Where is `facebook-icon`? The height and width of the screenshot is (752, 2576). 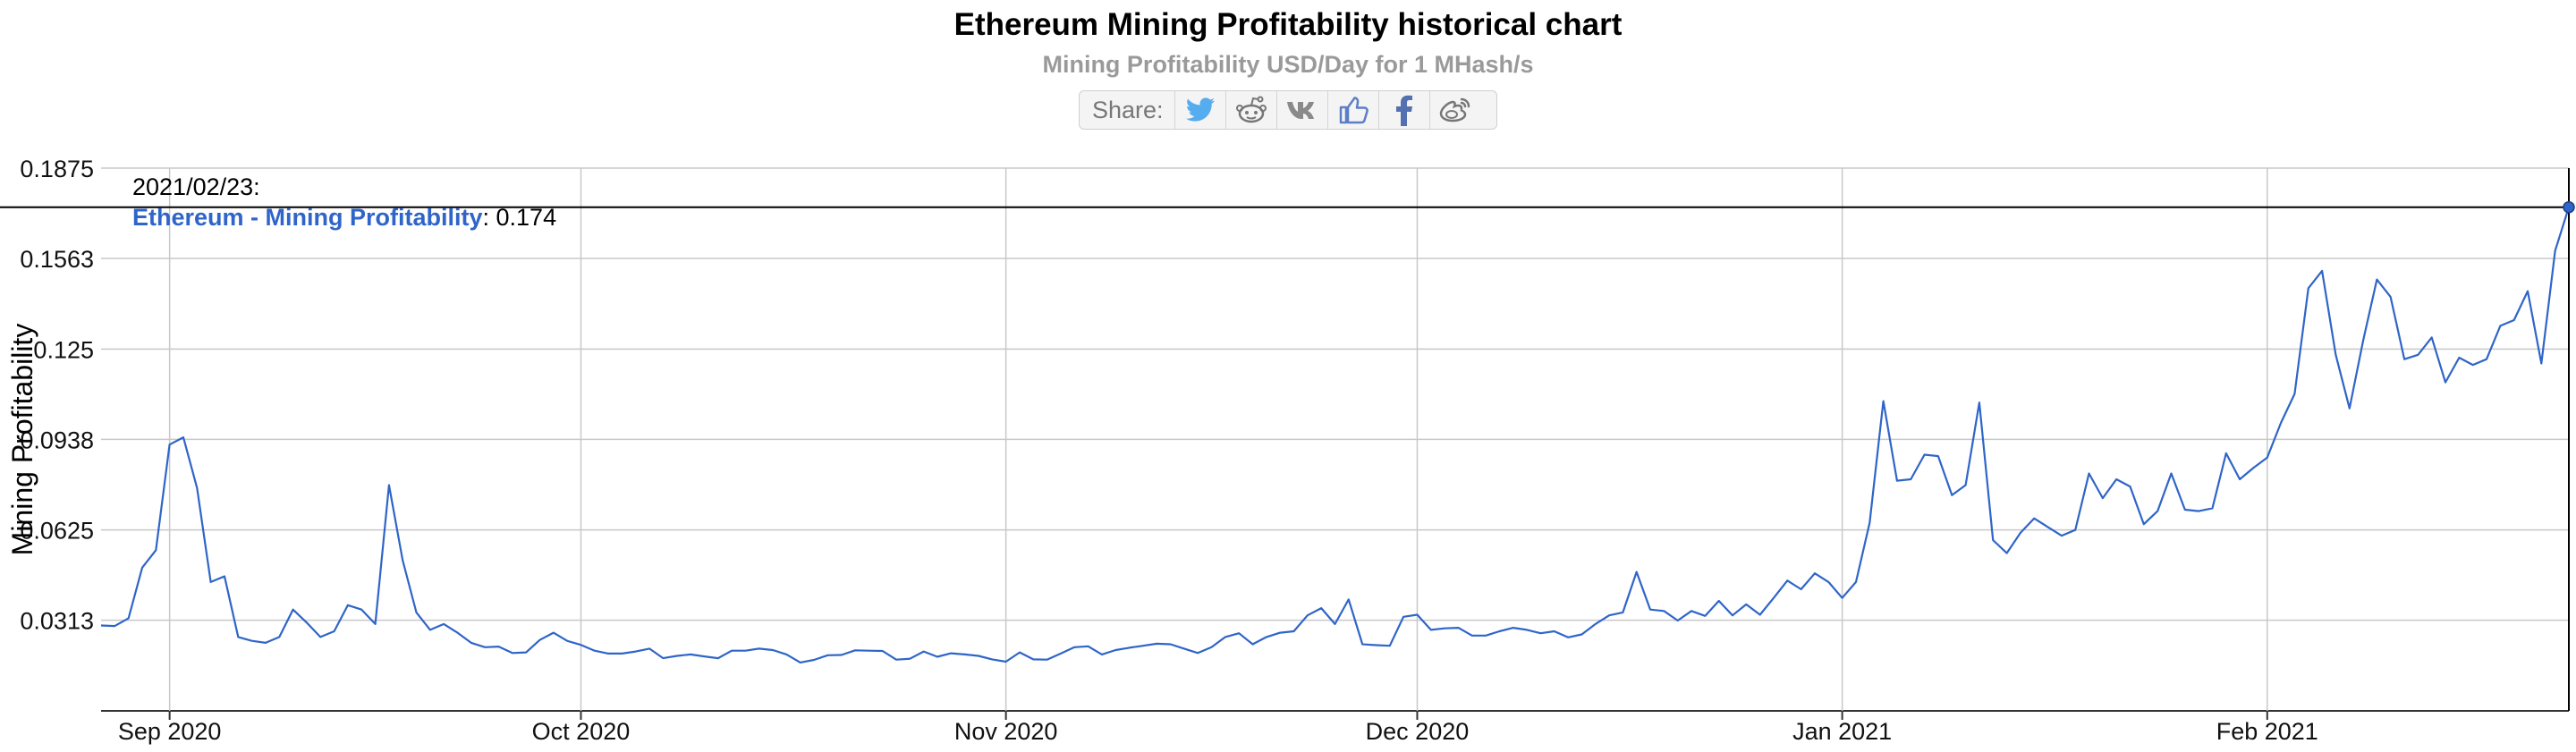
facebook-icon is located at coordinates (1403, 111).